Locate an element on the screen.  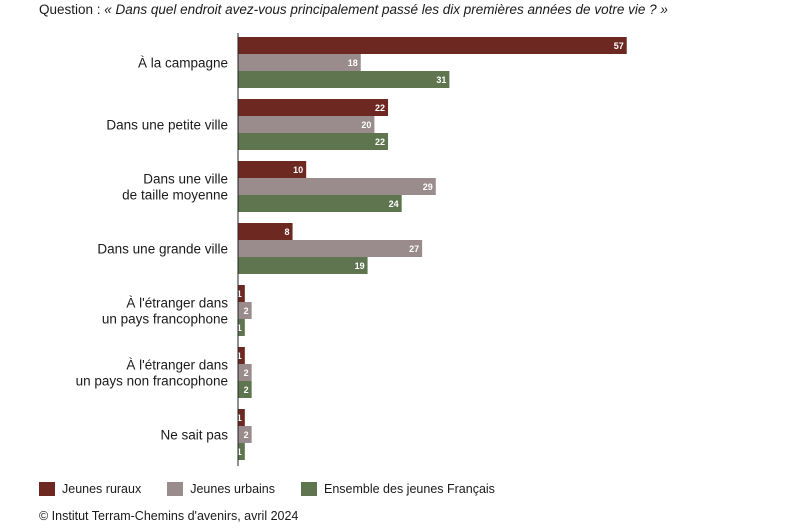
data-label-dans-une-ville-de-taille-moyenne-jeunes-urbains: 29 is located at coordinates (428, 187).